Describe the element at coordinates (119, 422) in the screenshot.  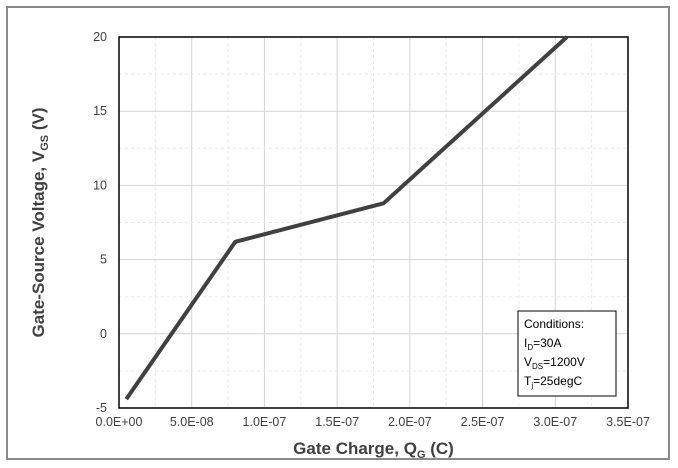
I see `x-tick-label: 0.0E+00` at that location.